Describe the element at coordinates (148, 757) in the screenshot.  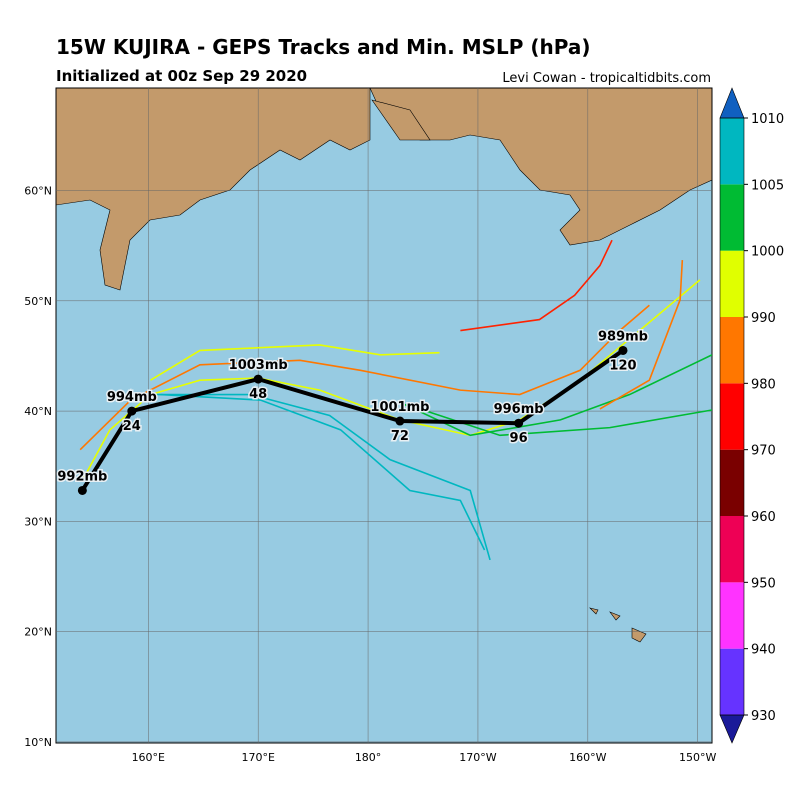
I see `x-tick-label: 160°E` at that location.